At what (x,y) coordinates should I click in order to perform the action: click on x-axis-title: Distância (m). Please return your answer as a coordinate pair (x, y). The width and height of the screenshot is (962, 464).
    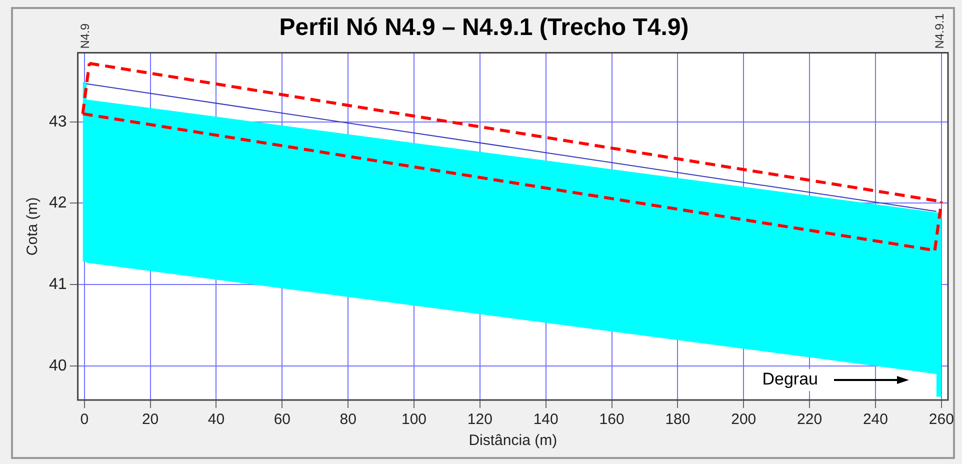
    Looking at the image, I should click on (513, 441).